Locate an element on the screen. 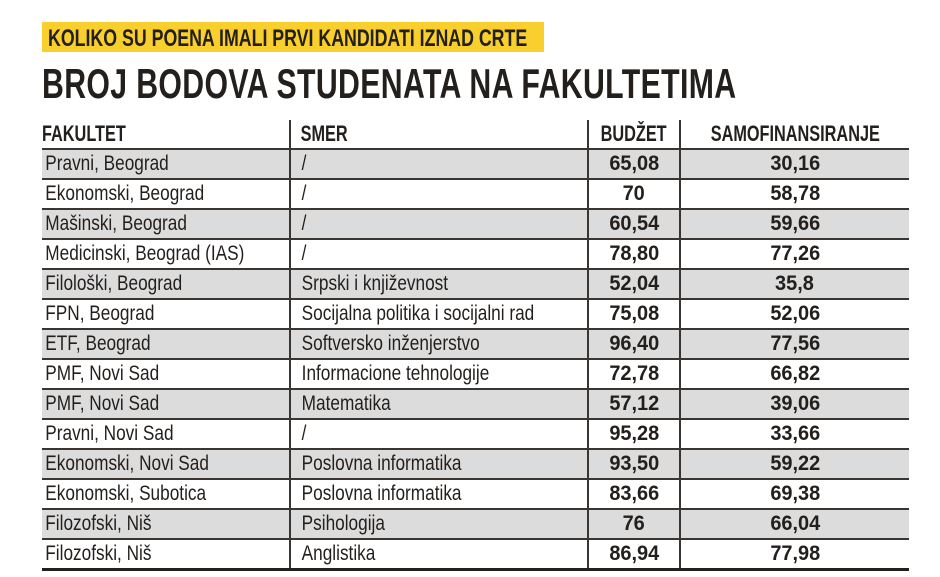 The width and height of the screenshot is (940, 577). smer-cell: Socijalna politika i socijalni rad is located at coordinates (438, 314).